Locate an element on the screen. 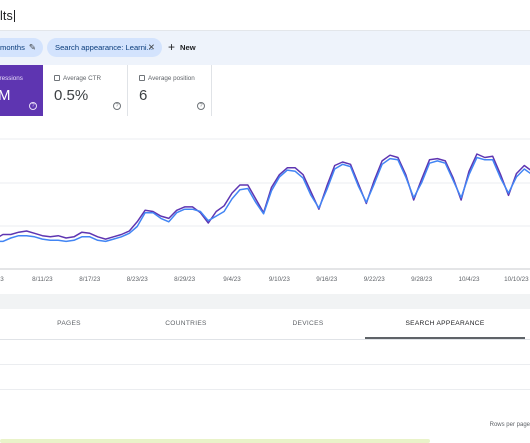  pencil-icon: ✎ is located at coordinates (32, 47).